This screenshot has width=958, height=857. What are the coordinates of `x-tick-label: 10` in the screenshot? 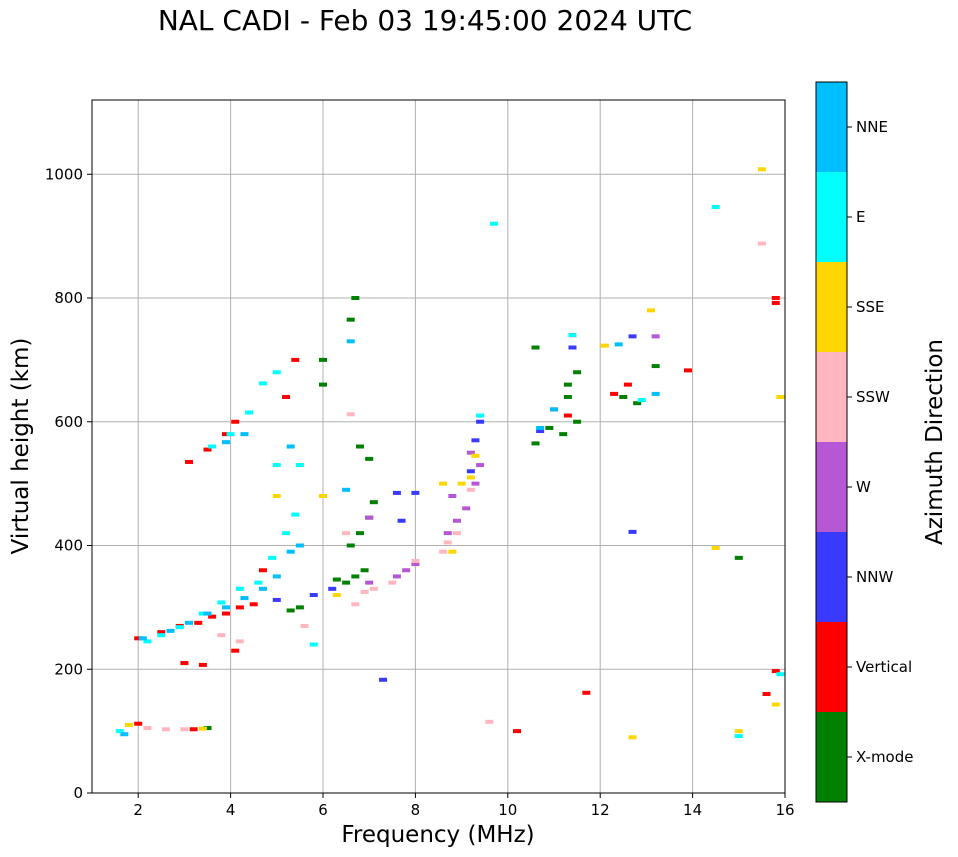 It's located at (507, 810).